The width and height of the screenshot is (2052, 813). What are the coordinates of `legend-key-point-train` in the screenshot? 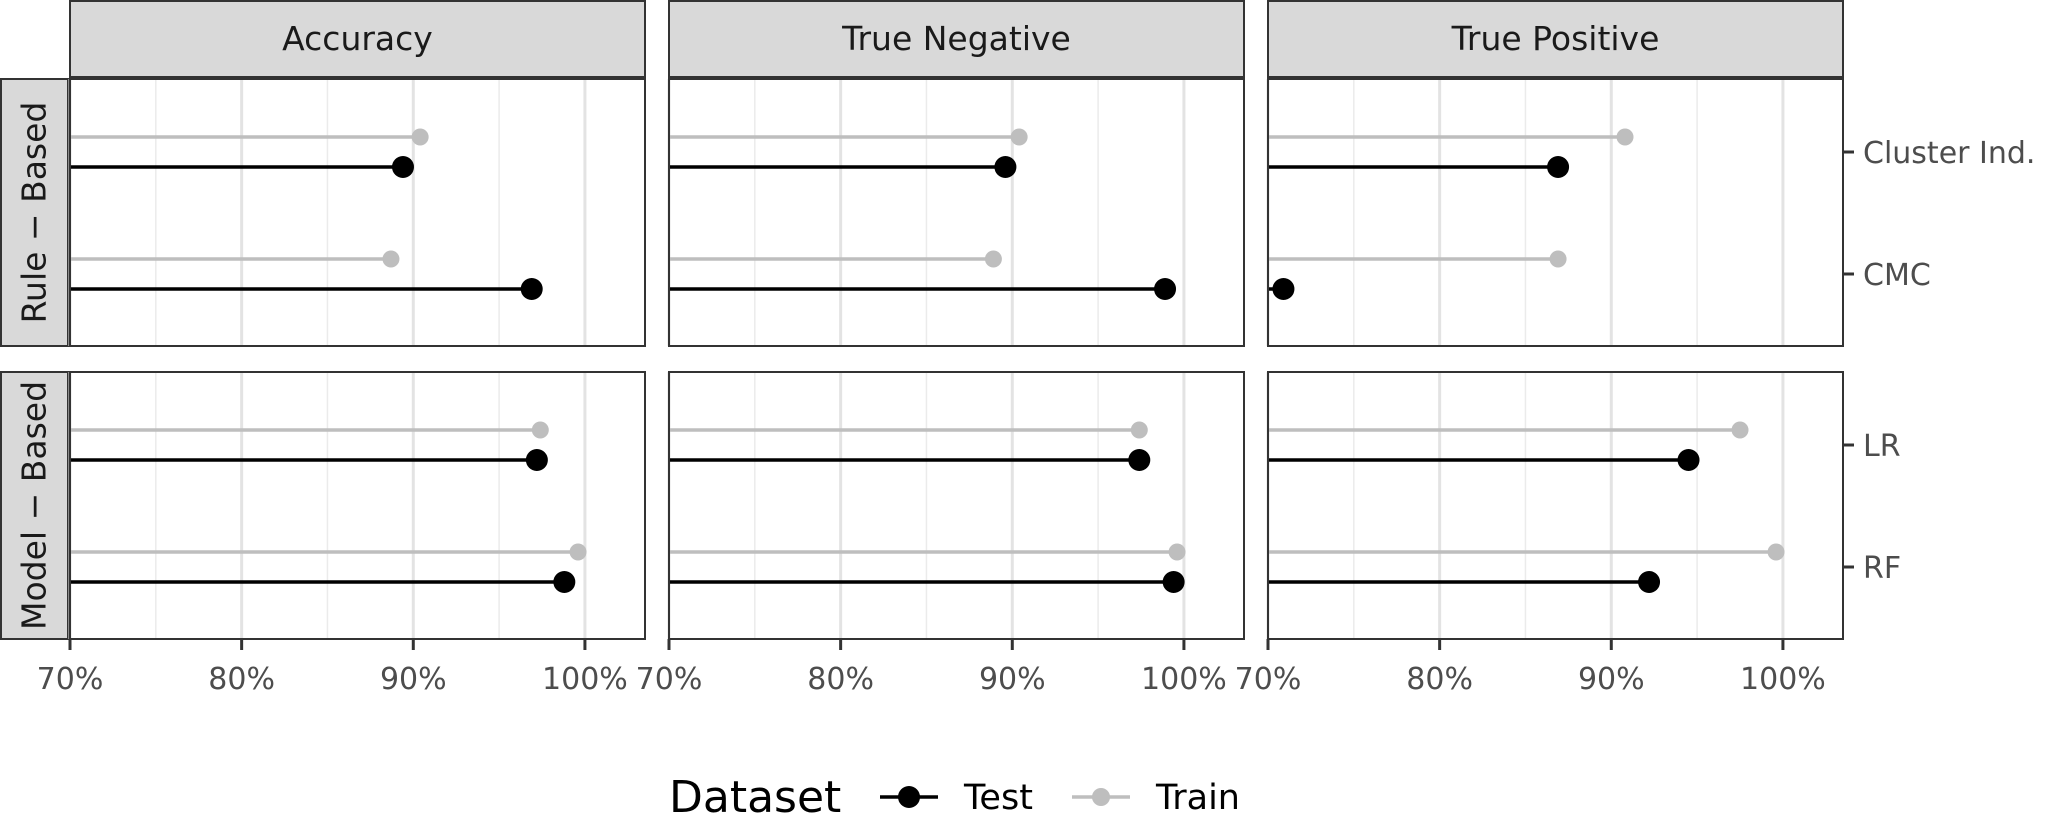 It's located at (1101, 797).